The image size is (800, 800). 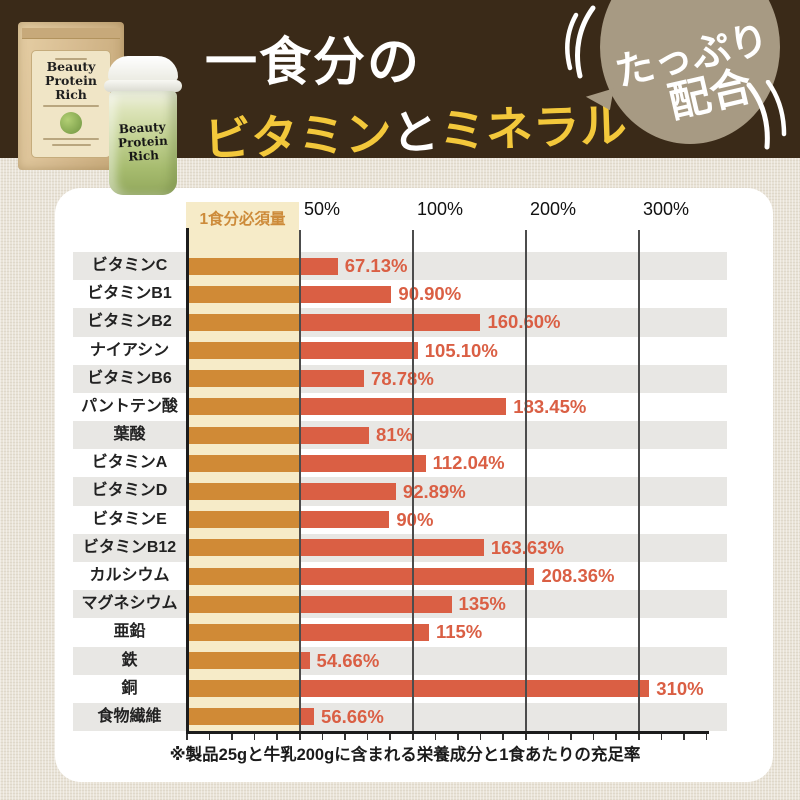 What do you see at coordinates (129, 265) in the screenshot?
I see `row-label: ビタミンC` at bounding box center [129, 265].